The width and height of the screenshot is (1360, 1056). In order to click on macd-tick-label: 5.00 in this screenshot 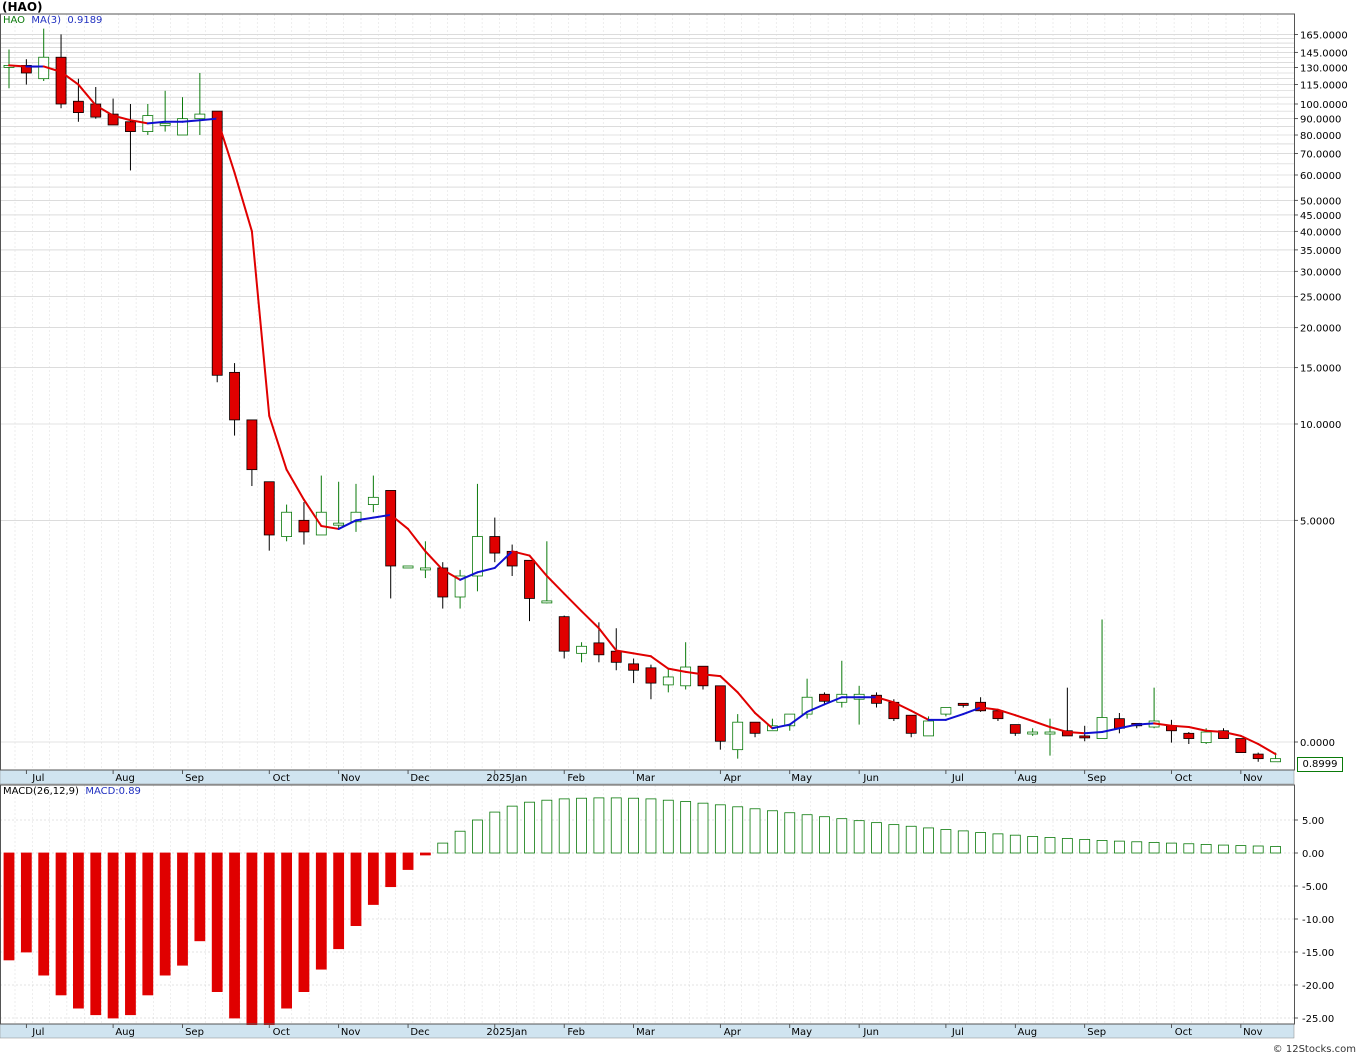, I will do `click(1313, 821)`.